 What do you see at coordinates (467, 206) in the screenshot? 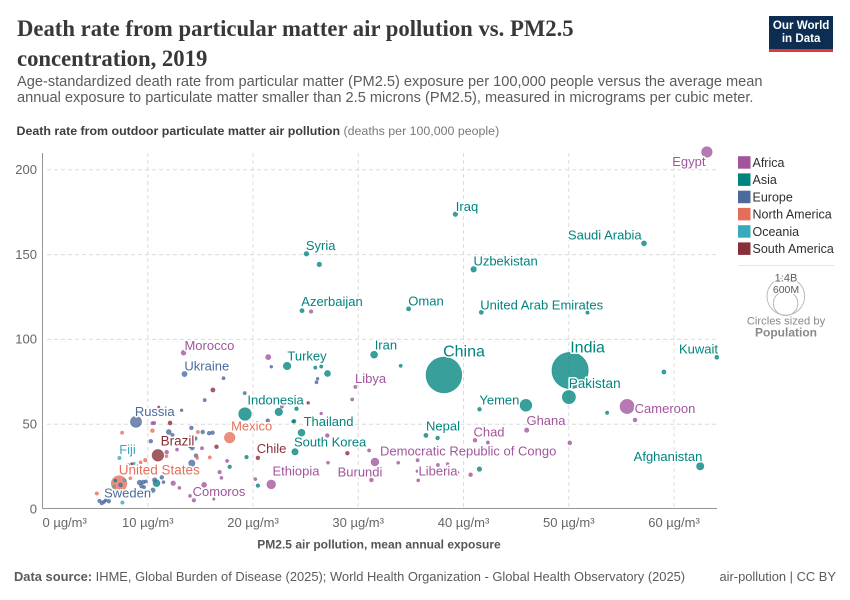
I see `svg-text: Iraq` at bounding box center [467, 206].